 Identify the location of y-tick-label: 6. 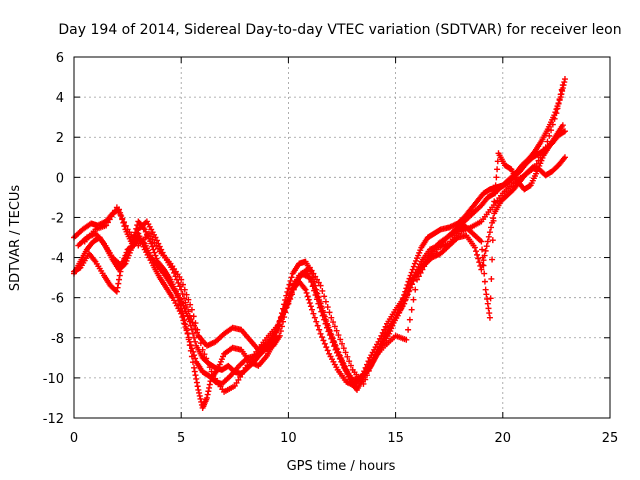
(60, 58).